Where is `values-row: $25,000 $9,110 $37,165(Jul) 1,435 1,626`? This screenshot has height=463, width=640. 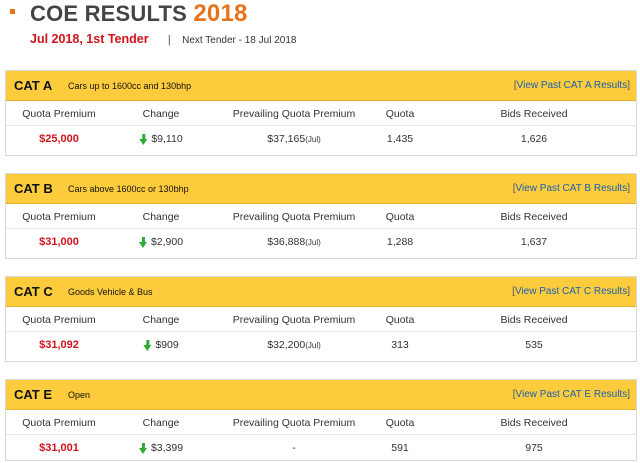
values-row: $25,000 $9,110 $37,165(Jul) 1,435 1,626 is located at coordinates (321, 138).